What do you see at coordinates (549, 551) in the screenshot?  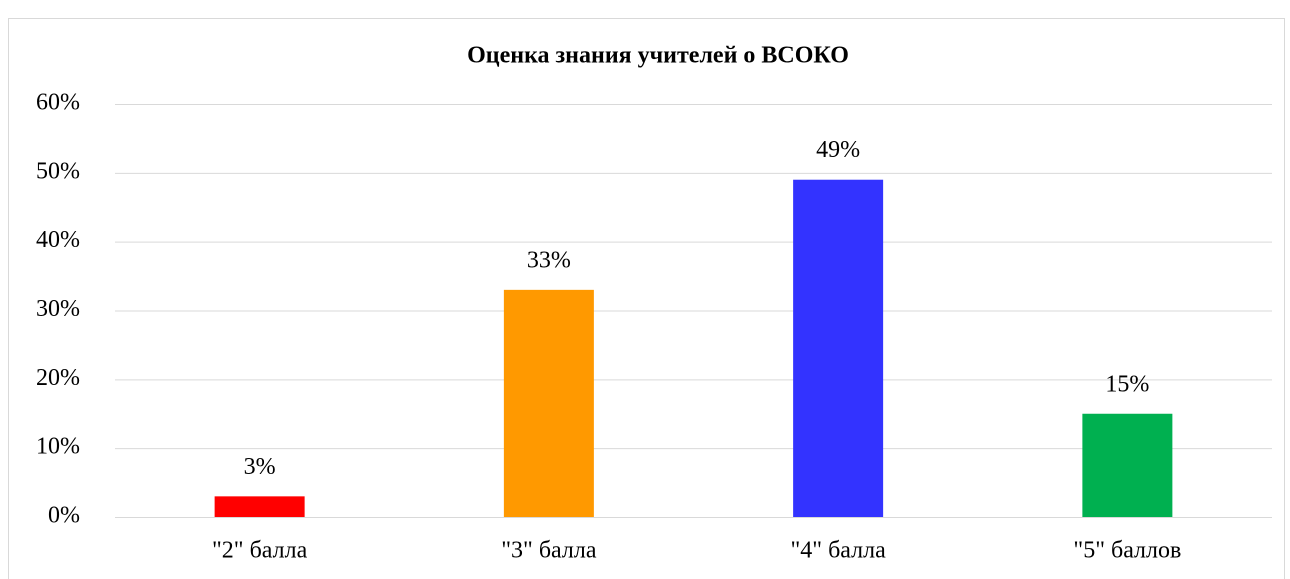 I see `x-tick-label: "3" балла` at bounding box center [549, 551].